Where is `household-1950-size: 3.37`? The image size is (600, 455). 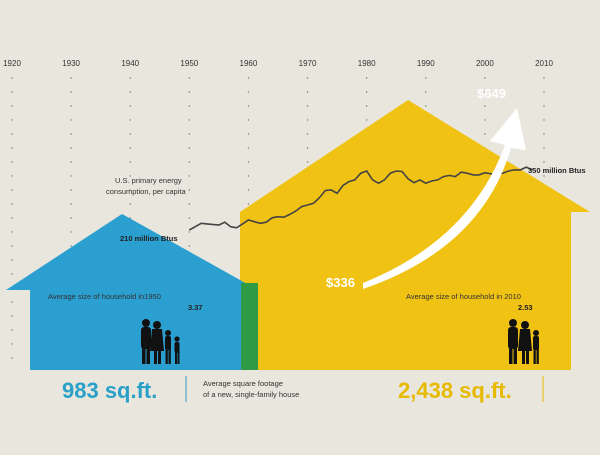 household-1950-size: 3.37 is located at coordinates (195, 307).